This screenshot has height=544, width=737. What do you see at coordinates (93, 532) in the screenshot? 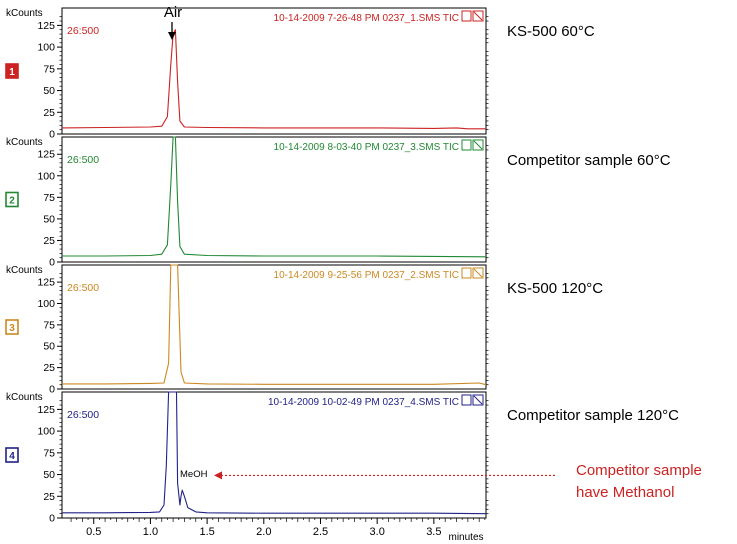
I see `x-tick-label: 0.5` at bounding box center [93, 532].